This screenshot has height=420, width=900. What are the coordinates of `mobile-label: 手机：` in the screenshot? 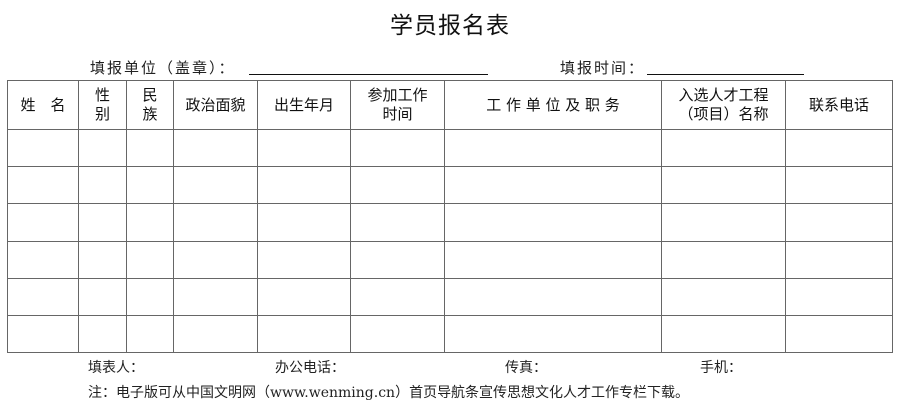 It's located at (721, 368).